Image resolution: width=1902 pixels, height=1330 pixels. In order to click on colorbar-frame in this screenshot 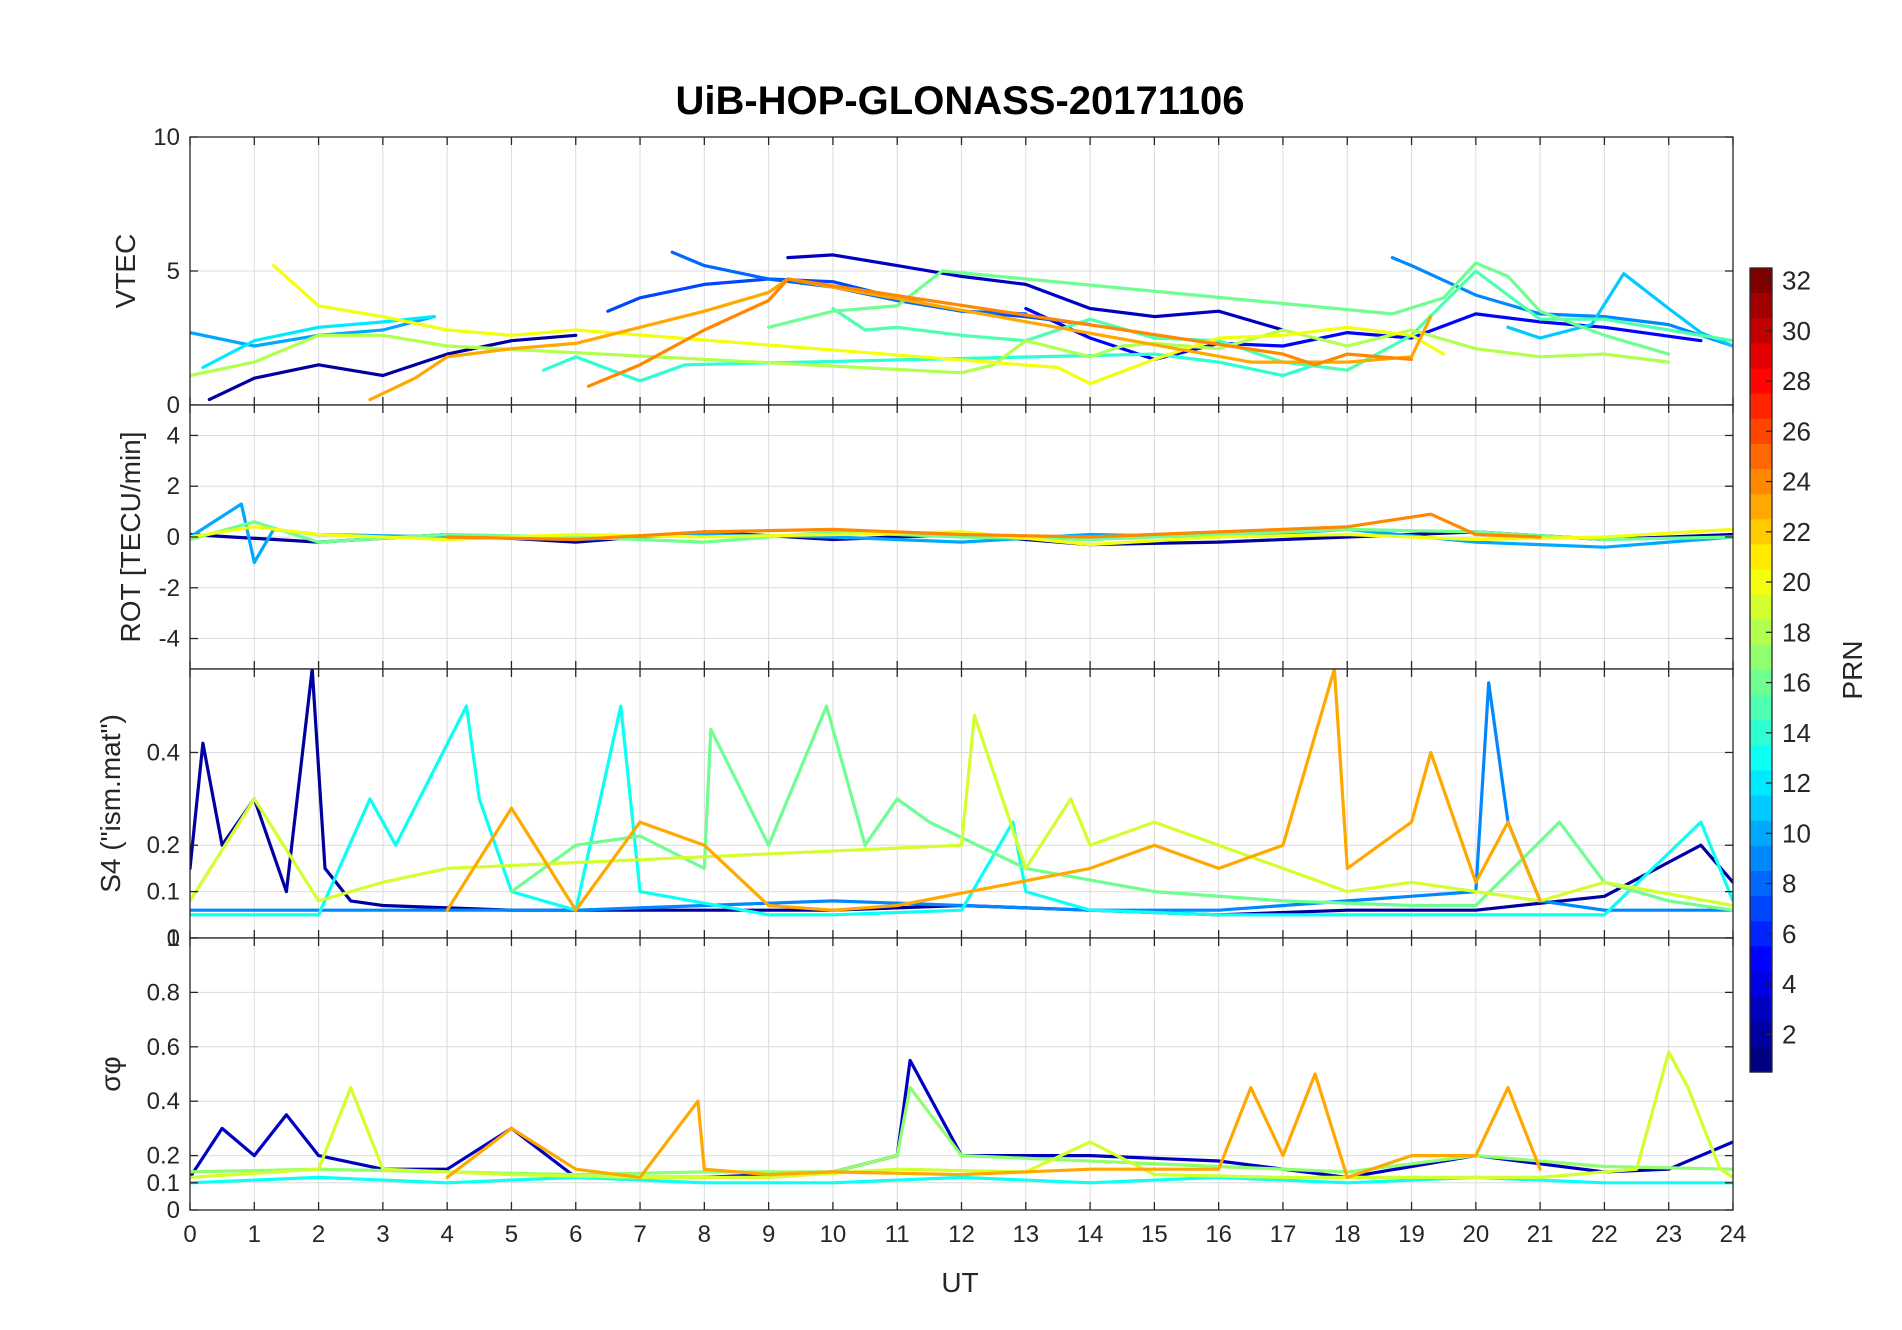, I will do `click(1761, 670)`.